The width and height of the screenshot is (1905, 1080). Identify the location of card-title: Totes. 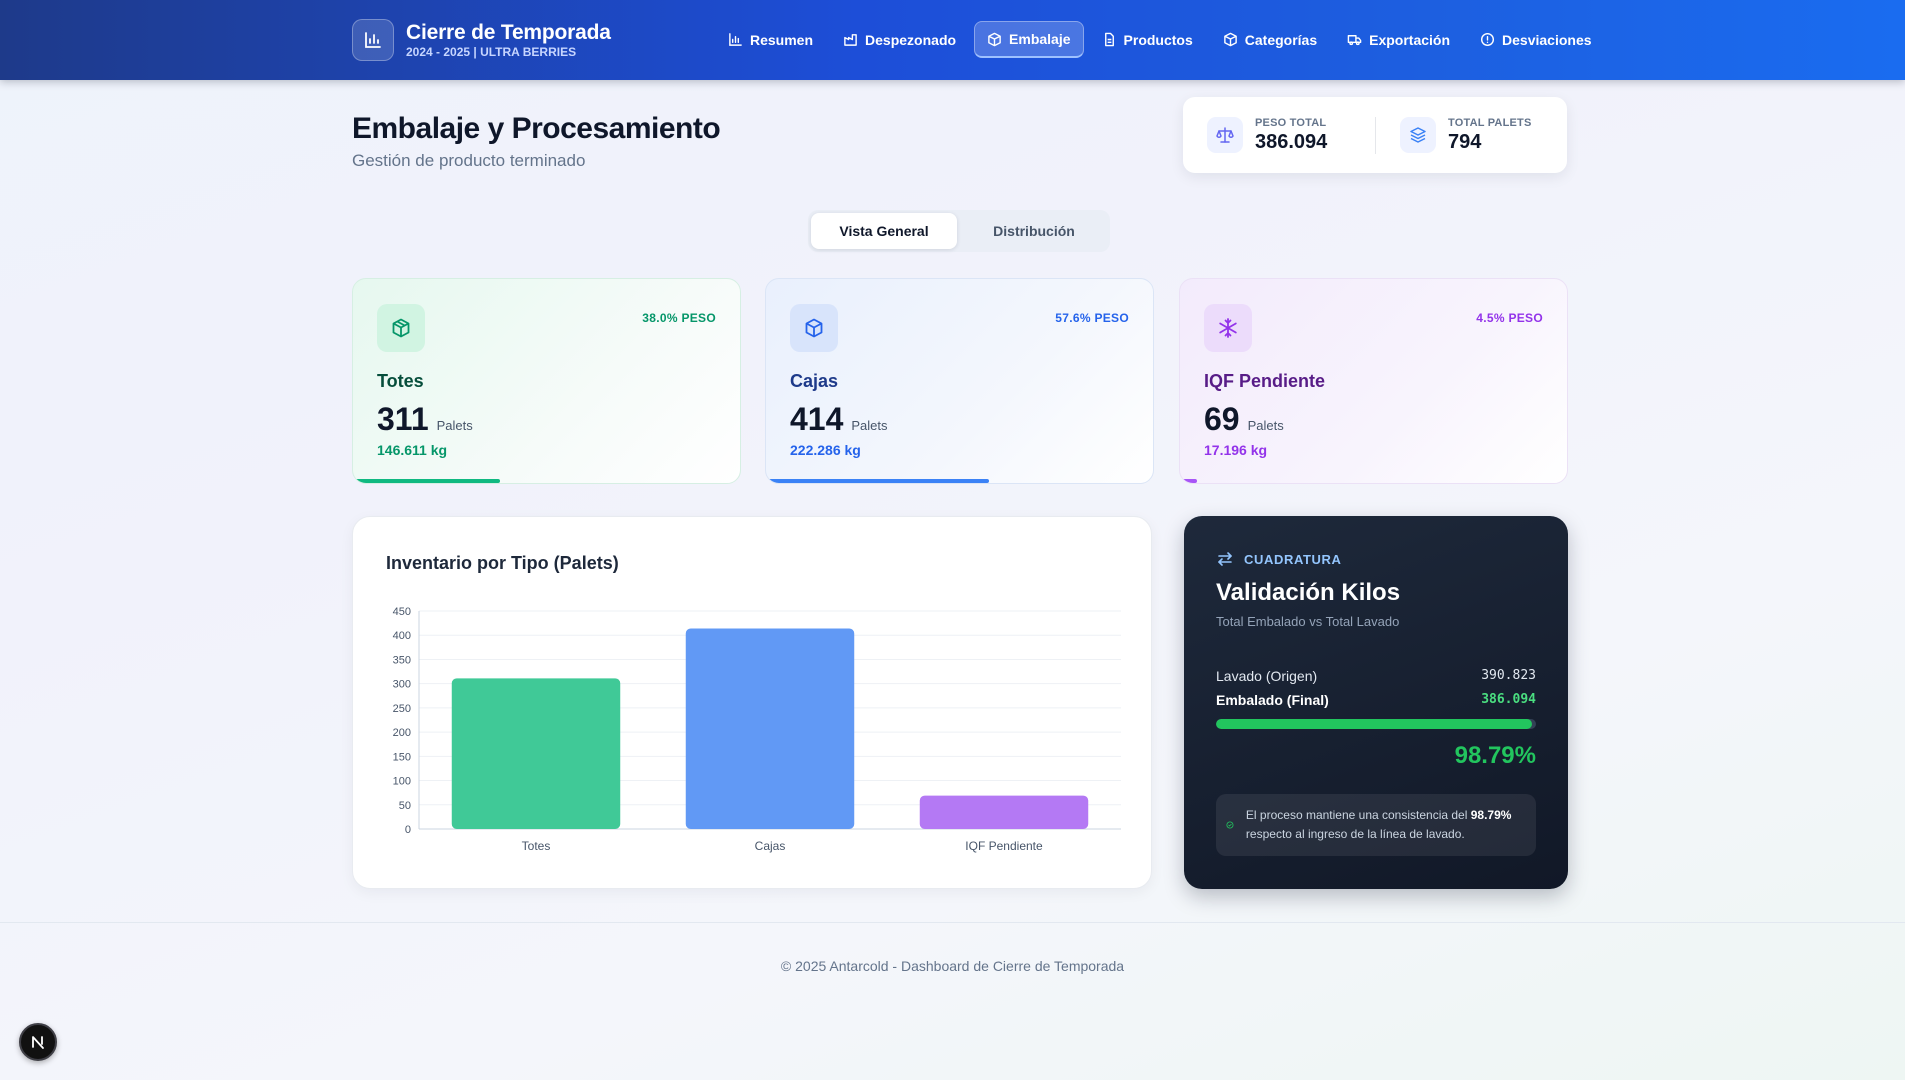
(400, 381).